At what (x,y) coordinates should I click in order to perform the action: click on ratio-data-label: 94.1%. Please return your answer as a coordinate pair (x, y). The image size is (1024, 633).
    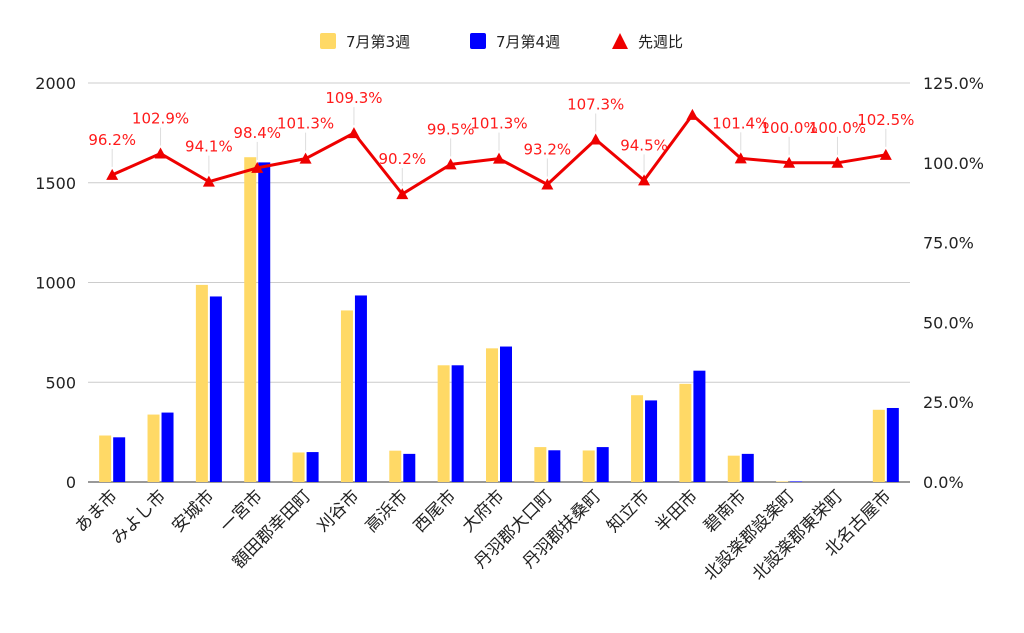
    Looking at the image, I should click on (209, 147).